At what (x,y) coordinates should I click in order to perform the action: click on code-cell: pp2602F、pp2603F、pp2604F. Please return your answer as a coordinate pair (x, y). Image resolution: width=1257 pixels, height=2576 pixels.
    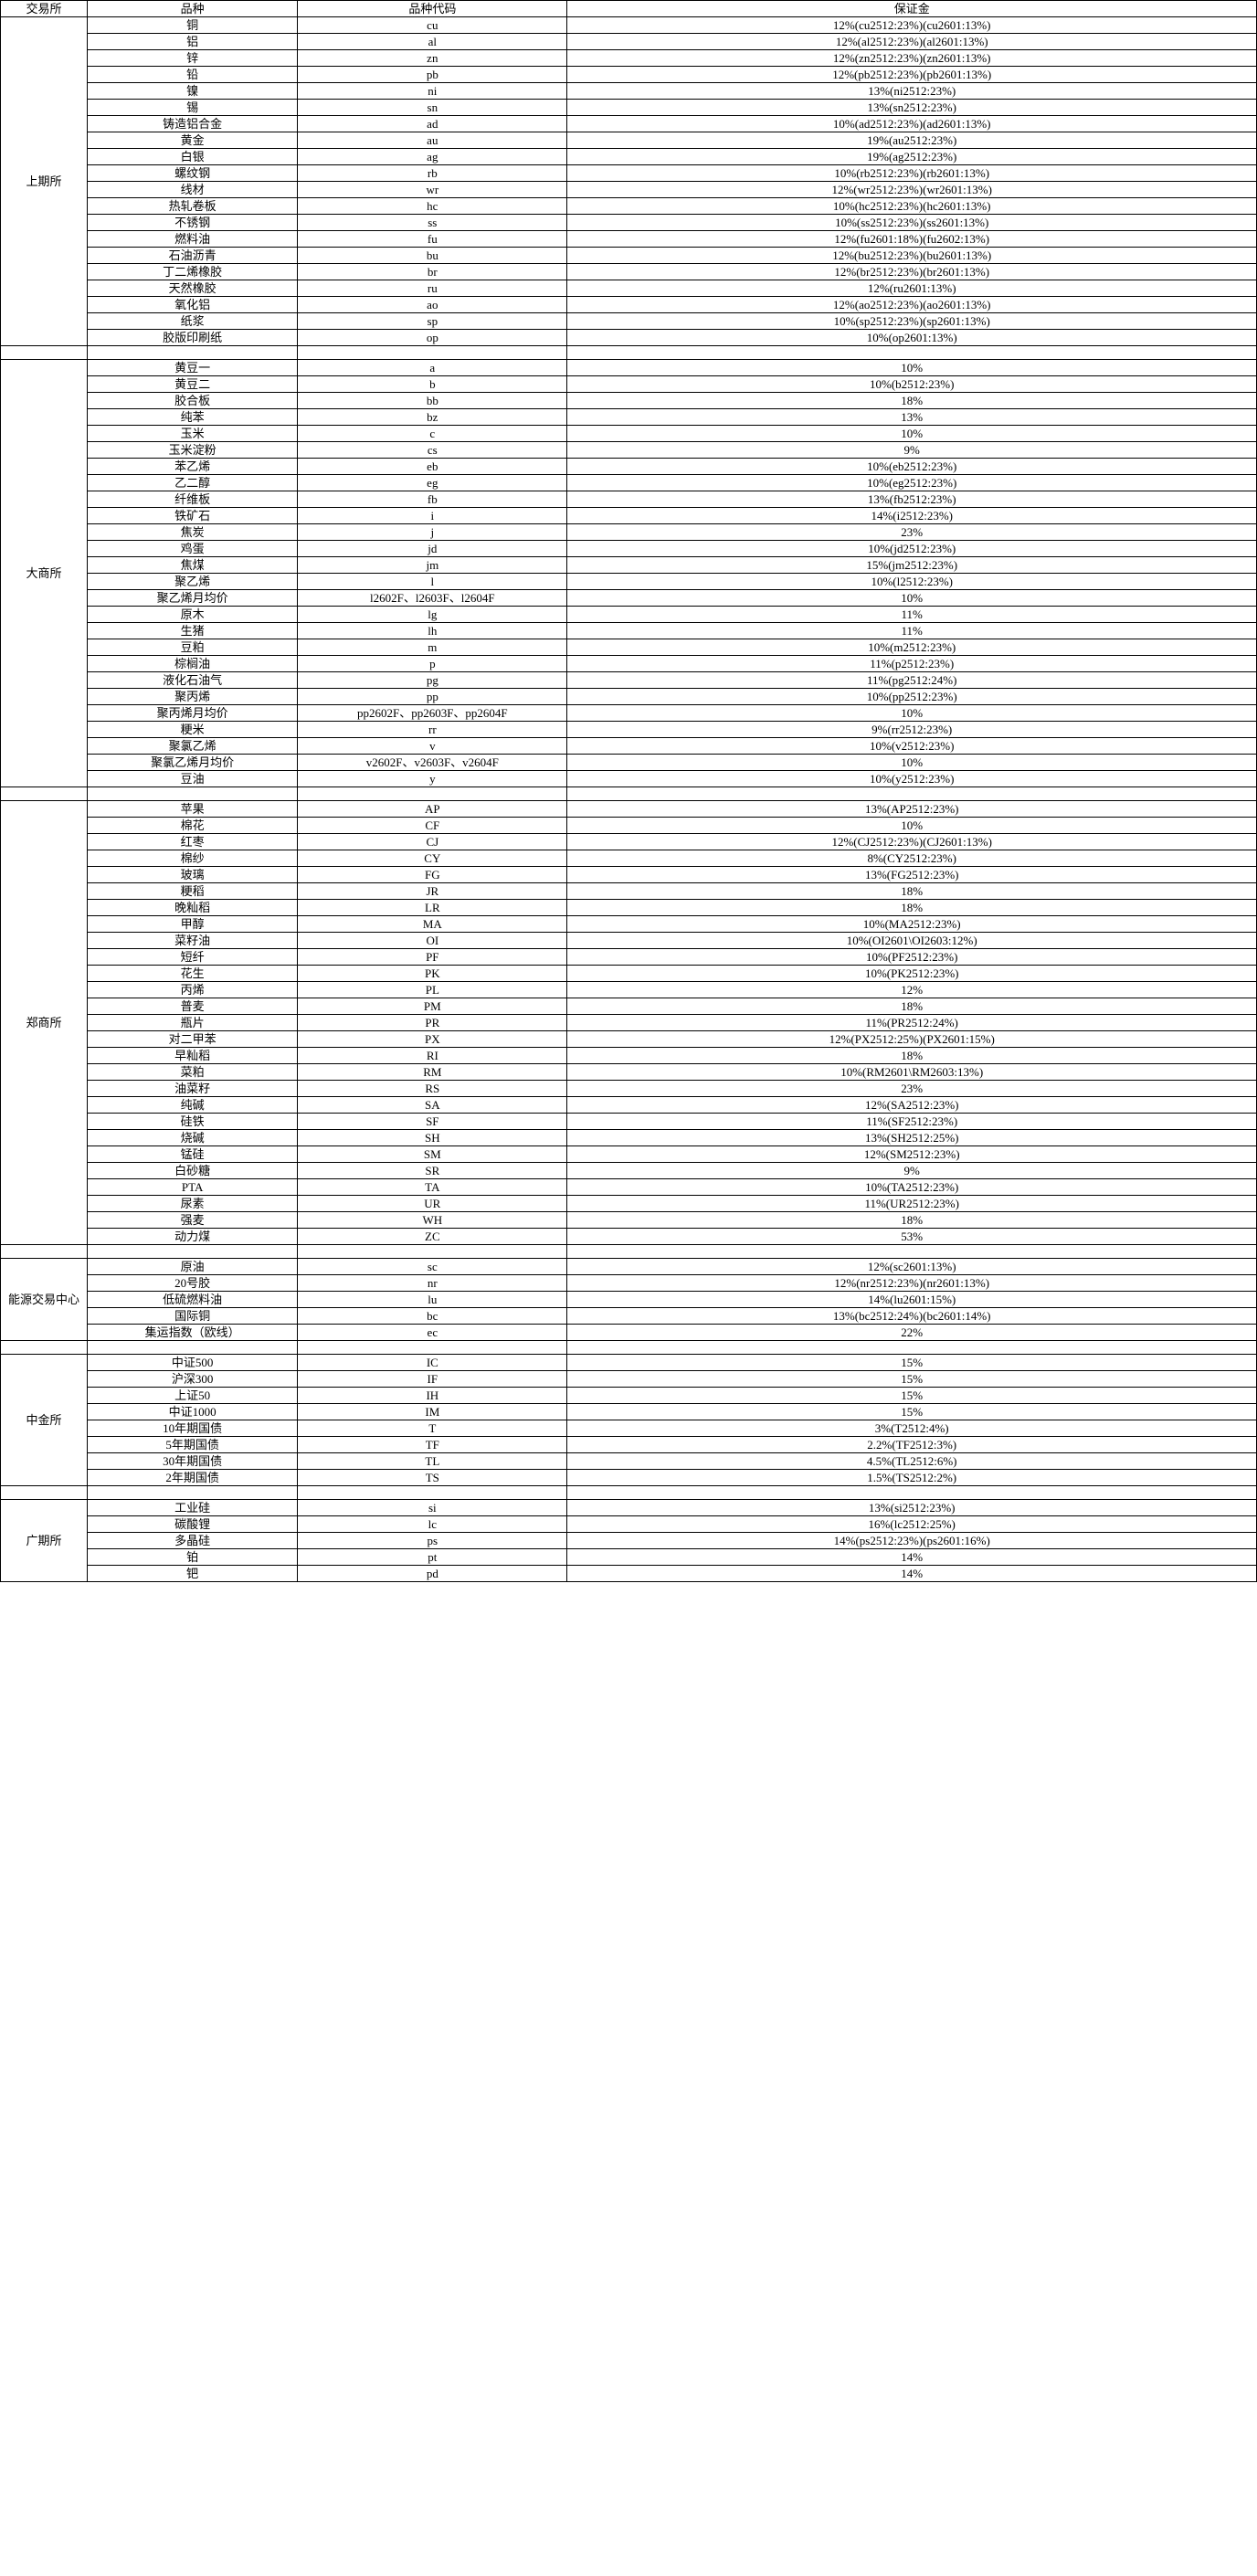
    Looking at the image, I should click on (433, 713).